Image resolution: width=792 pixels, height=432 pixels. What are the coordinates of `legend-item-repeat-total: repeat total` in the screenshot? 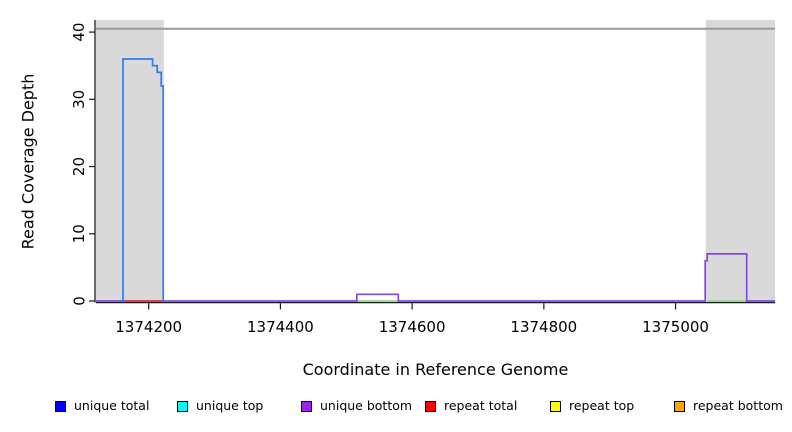 It's located at (471, 406).